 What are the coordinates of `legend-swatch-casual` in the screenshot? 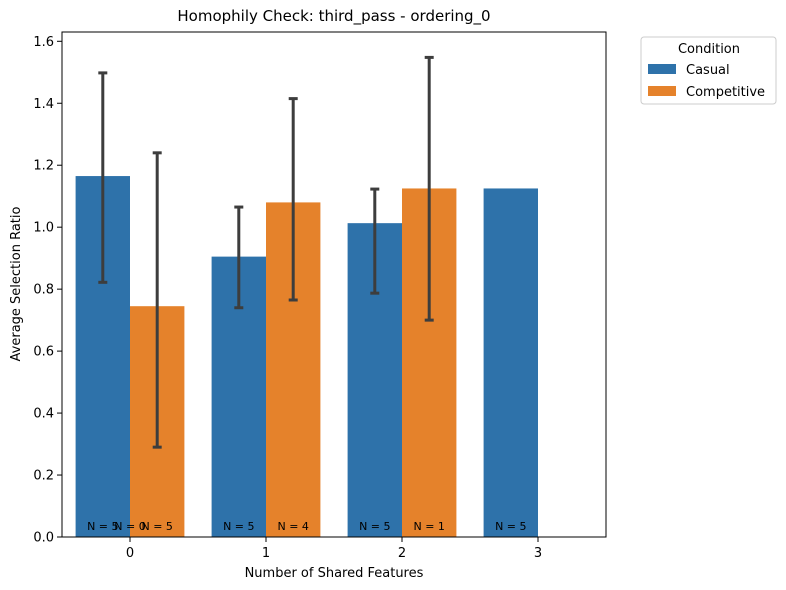 It's located at (662, 69).